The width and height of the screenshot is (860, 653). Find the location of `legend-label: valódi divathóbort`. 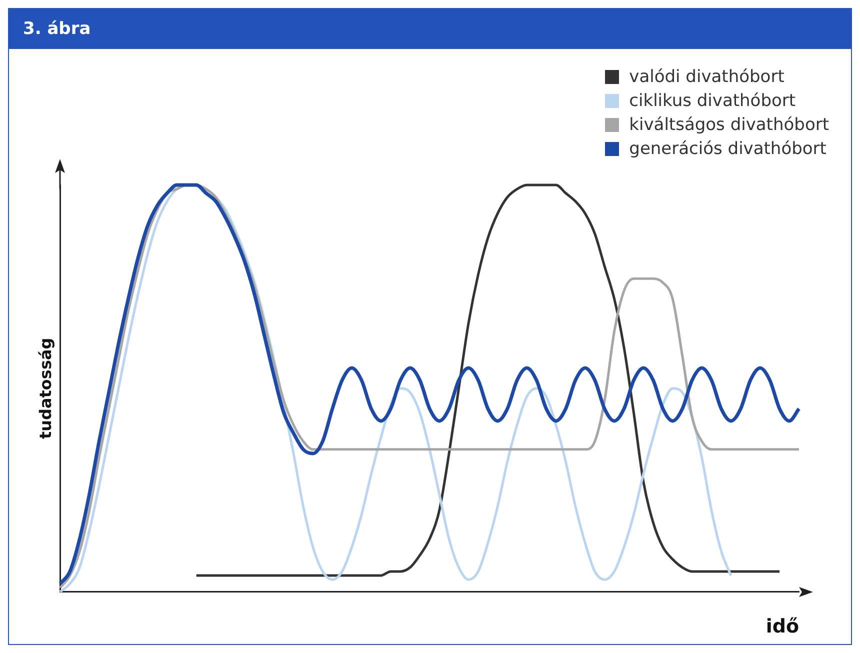

legend-label: valódi divathóbort is located at coordinates (706, 77).